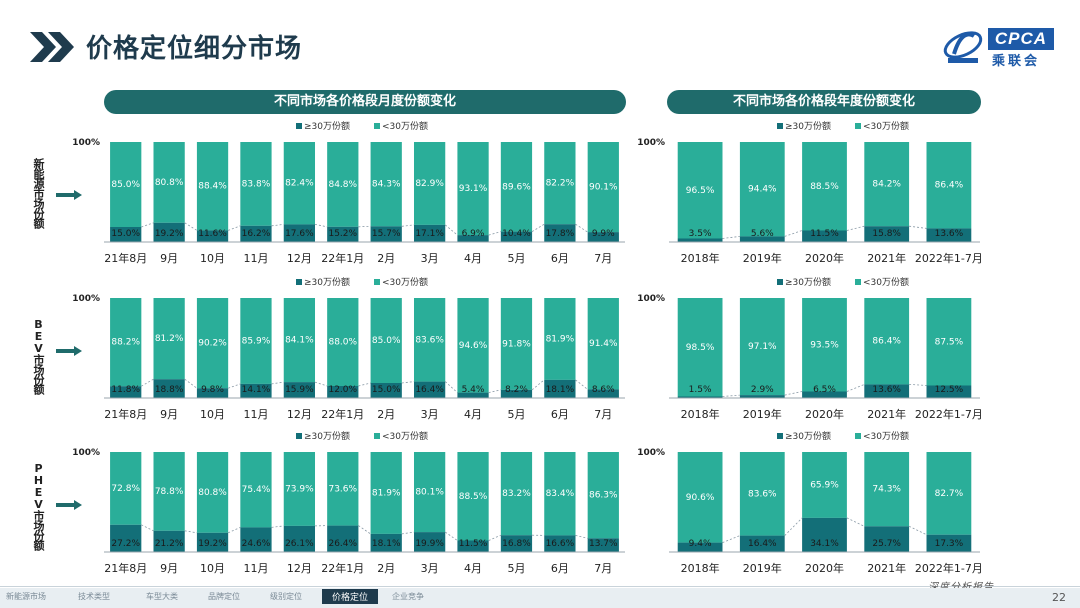 The height and width of the screenshot is (608, 1080). Describe the element at coordinates (700, 348) in the screenshot. I see `data-label-low: 98.5%` at that location.